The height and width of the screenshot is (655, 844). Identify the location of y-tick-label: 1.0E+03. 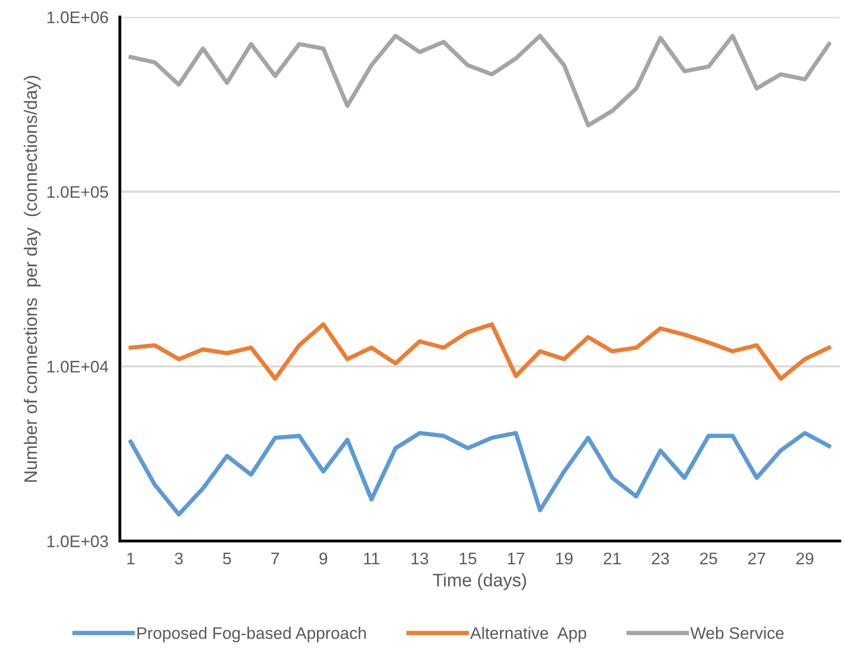
(77, 541).